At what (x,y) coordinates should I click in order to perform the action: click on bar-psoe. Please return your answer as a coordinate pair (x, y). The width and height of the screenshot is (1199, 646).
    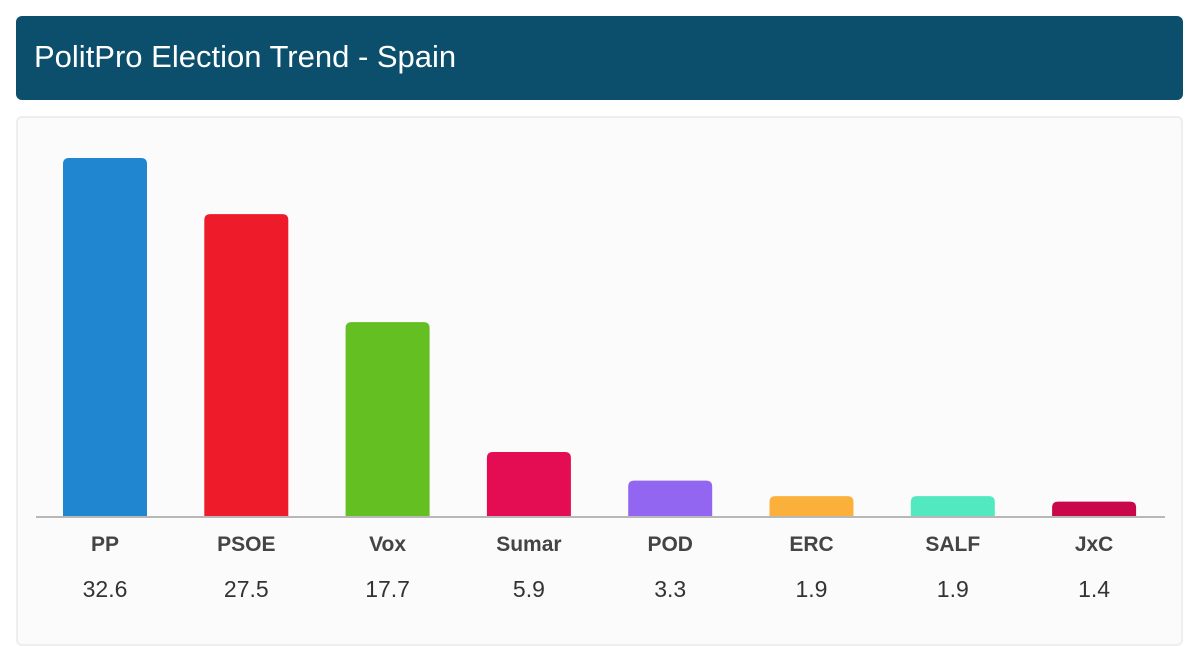
    Looking at the image, I should click on (246, 365).